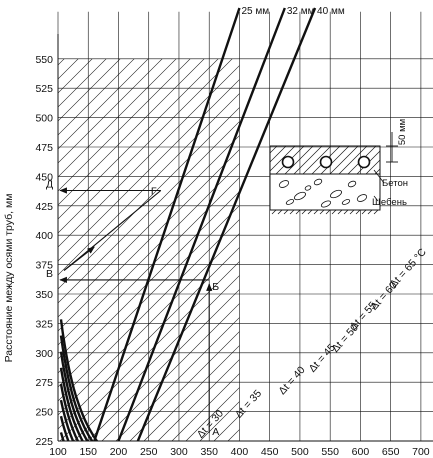  What do you see at coordinates (408, 268) in the screenshot?
I see `delta-t-label-65: Δt = 65 °C` at bounding box center [408, 268].